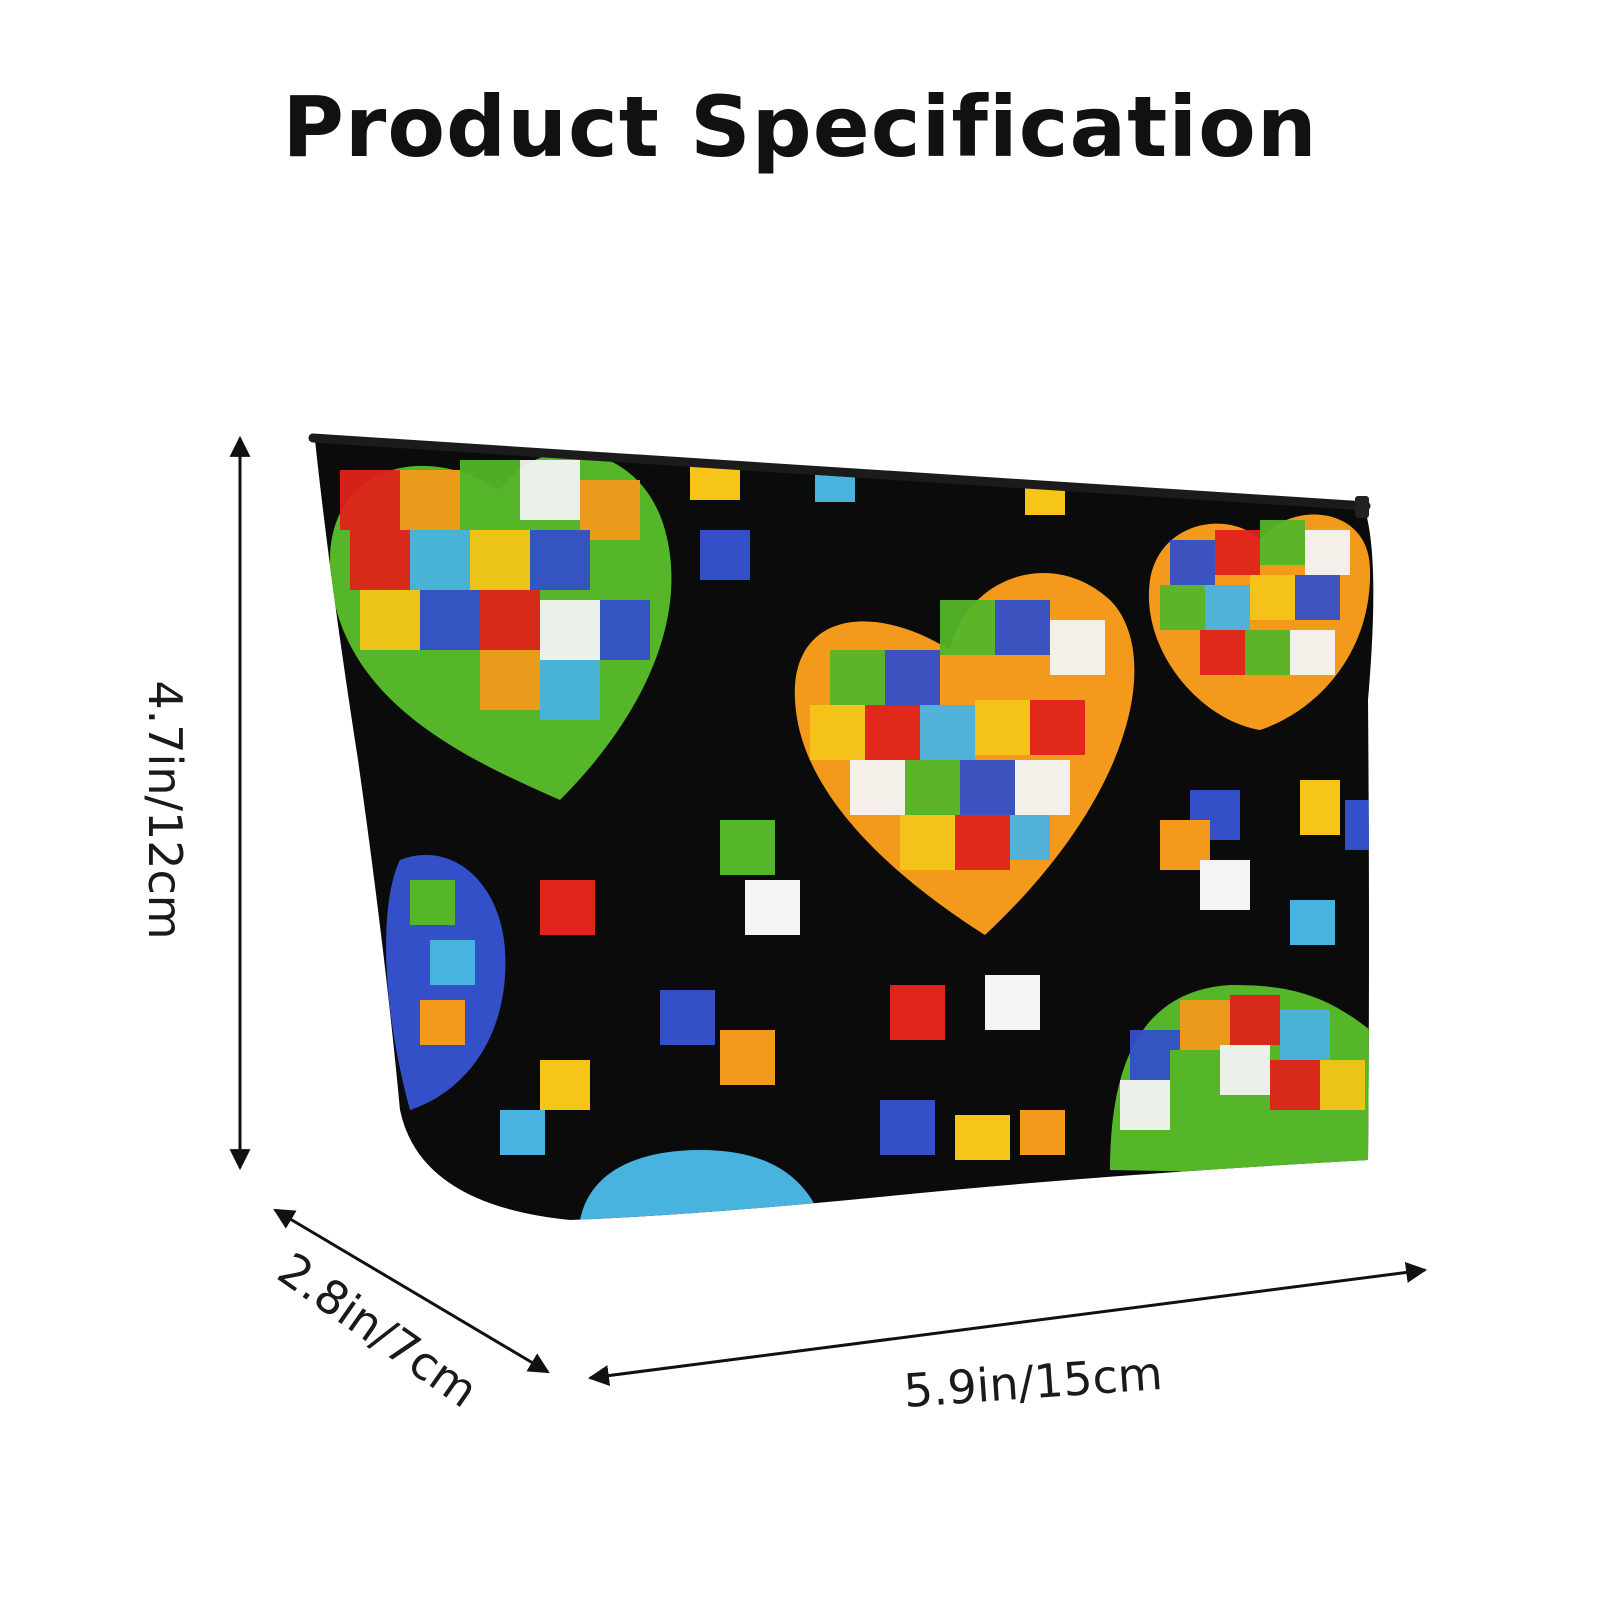 This screenshot has height=1600, width=1600. I want to click on puzzle-heart-bottom, so click(700, 1185).